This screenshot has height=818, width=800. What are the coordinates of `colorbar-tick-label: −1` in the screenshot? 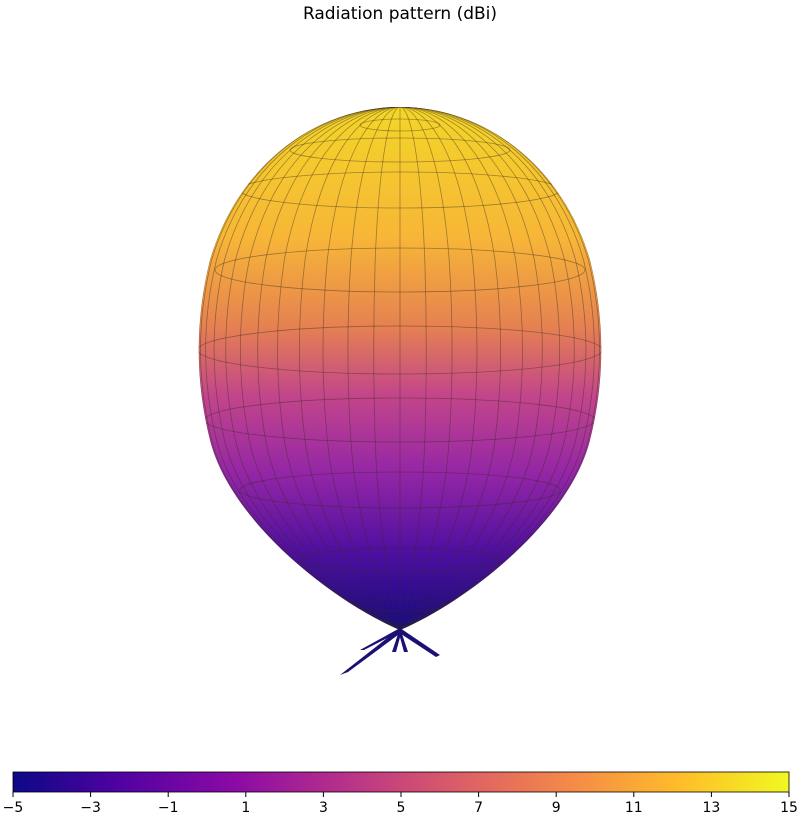 It's located at (168, 808).